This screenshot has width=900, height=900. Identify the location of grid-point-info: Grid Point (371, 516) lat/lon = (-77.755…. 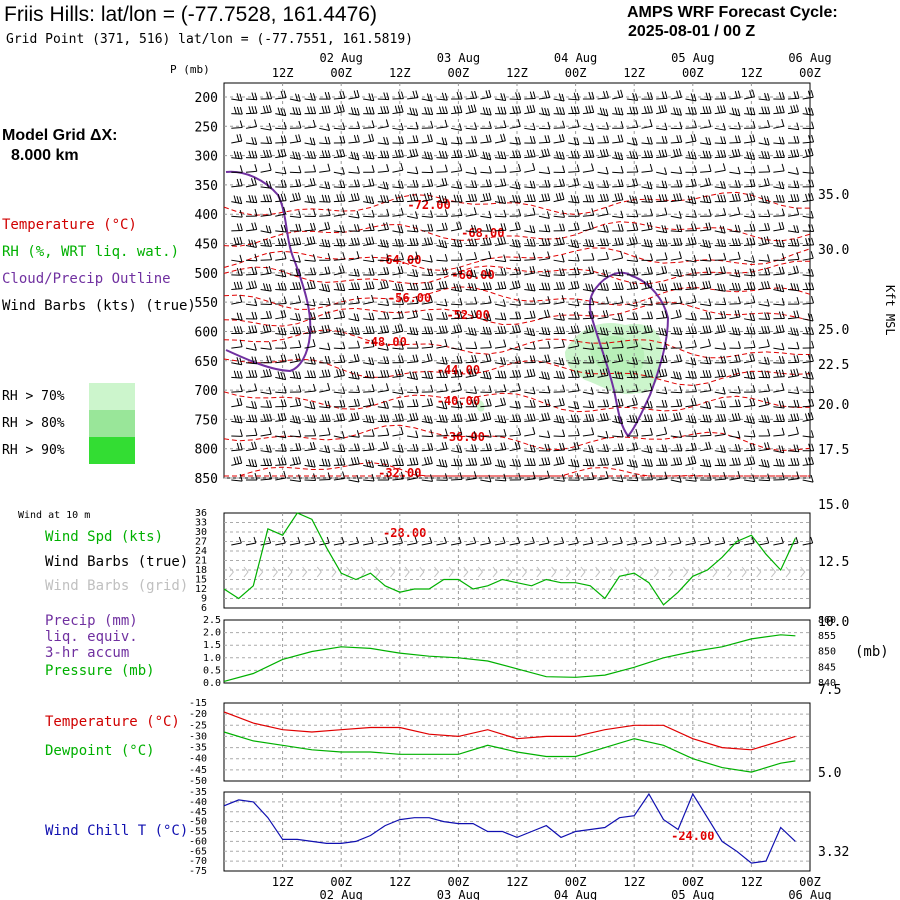
(209, 39).